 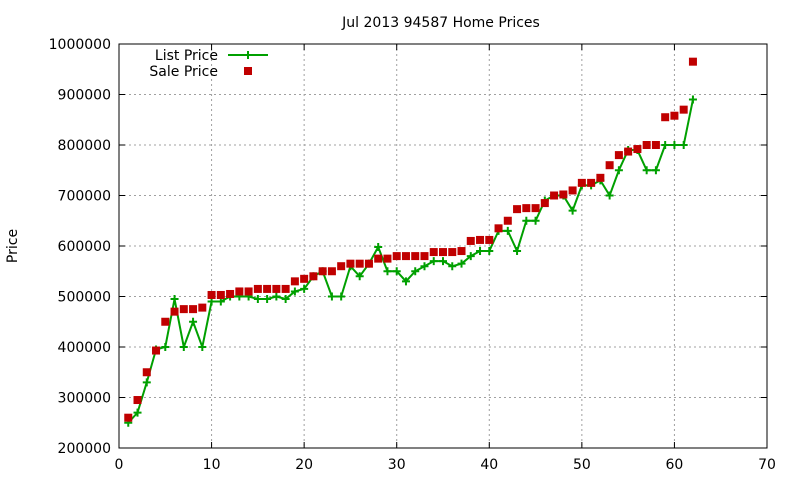 I want to click on x-tick-label: 0, so click(x=119, y=465).